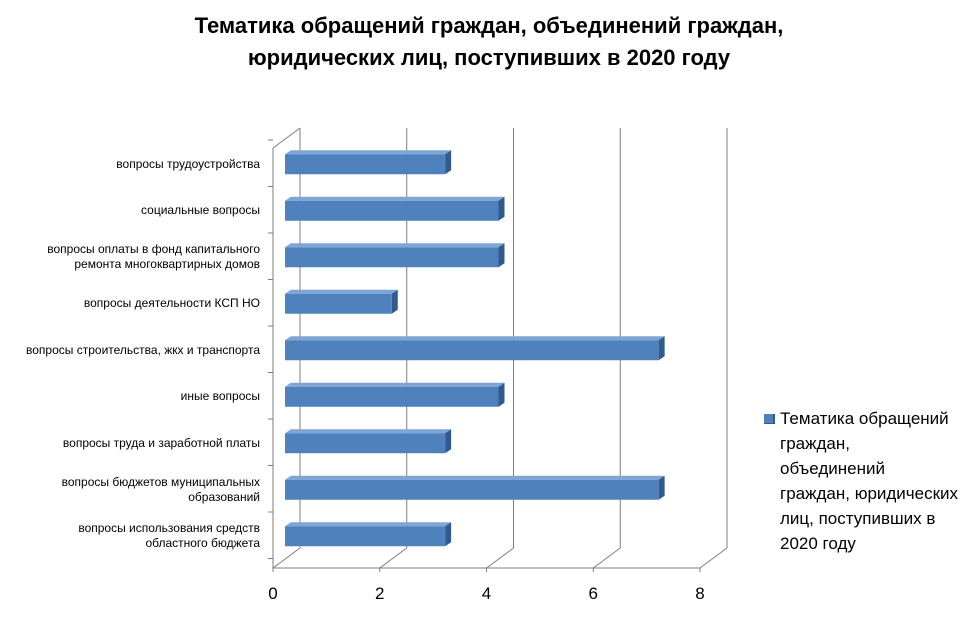 The image size is (978, 623). What do you see at coordinates (699, 593) in the screenshot?
I see `x-tick-label: 8` at bounding box center [699, 593].